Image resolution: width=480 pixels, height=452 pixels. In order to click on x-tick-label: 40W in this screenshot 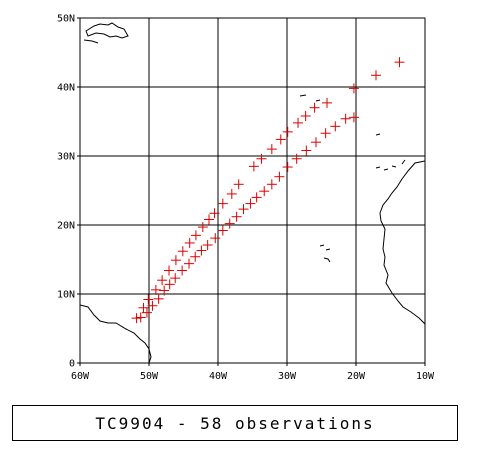, I will do `click(218, 376)`.